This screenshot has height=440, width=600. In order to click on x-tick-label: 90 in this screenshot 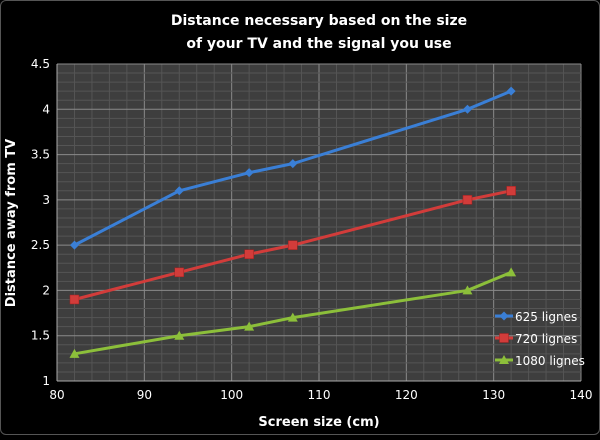, I will do `click(144, 395)`.